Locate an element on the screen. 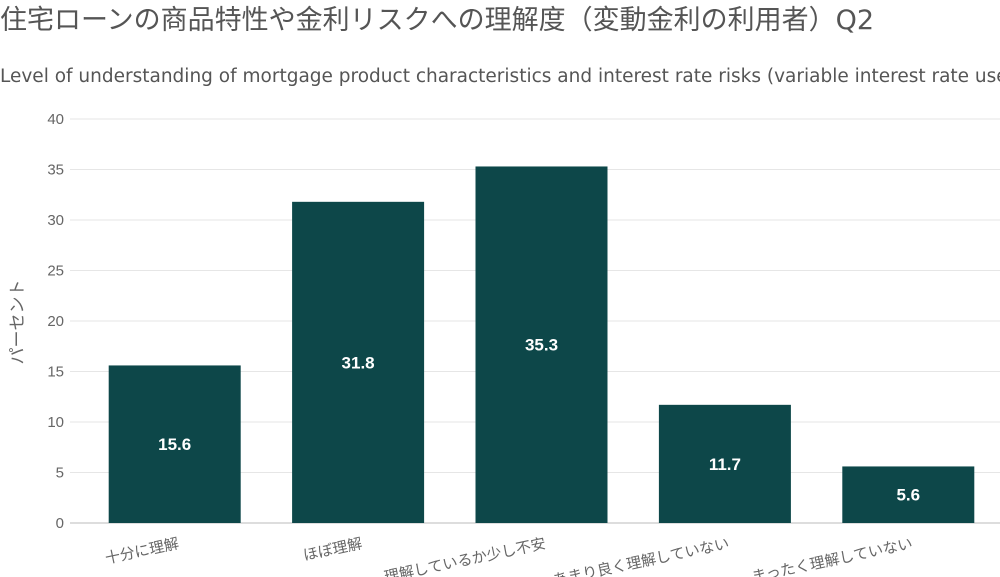 The height and width of the screenshot is (577, 1000). y-tick-label: 20 is located at coordinates (55, 321).